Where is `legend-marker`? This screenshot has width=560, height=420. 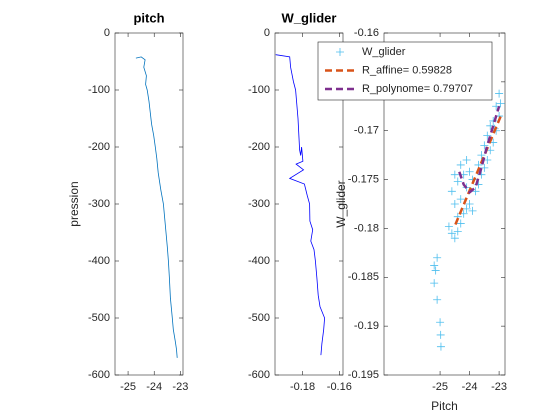
legend-marker is located at coordinates (340, 52).